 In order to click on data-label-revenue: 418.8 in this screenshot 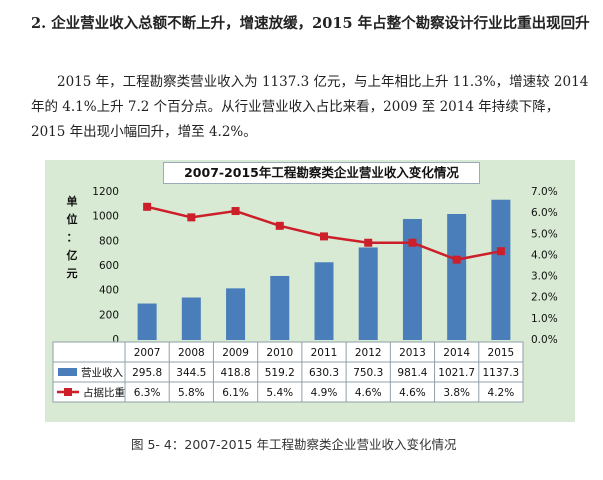, I will do `click(236, 373)`.